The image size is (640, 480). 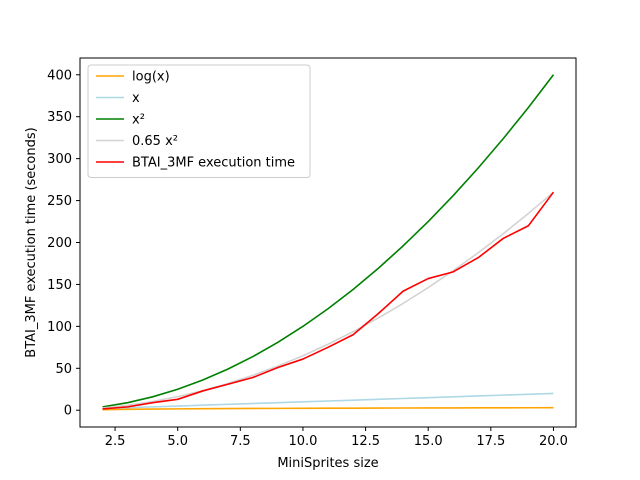 I want to click on y-tick-label: 200, so click(x=59, y=243).